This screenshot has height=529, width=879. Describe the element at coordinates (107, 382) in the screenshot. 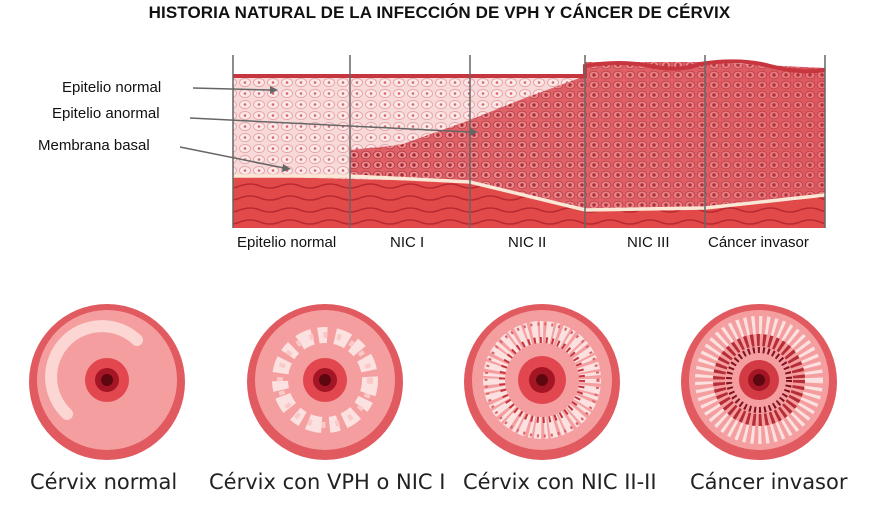

I see `cervix-normal-illustration` at that location.